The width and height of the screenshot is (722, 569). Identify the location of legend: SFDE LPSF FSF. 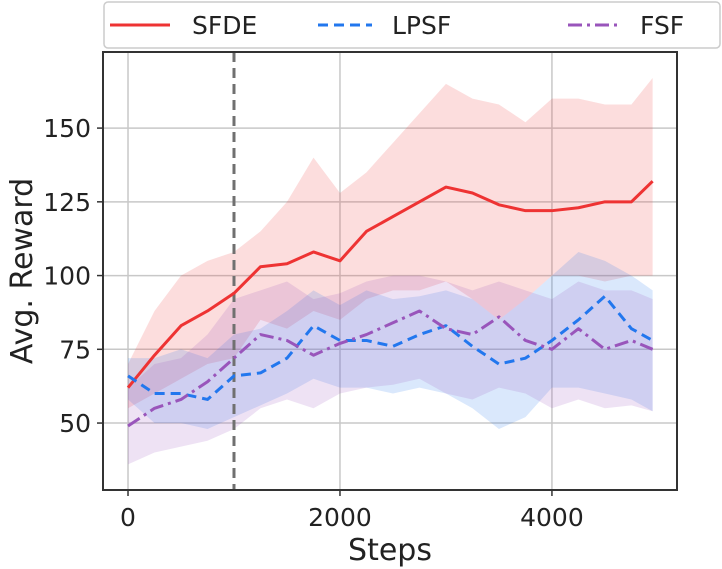
(412, 25).